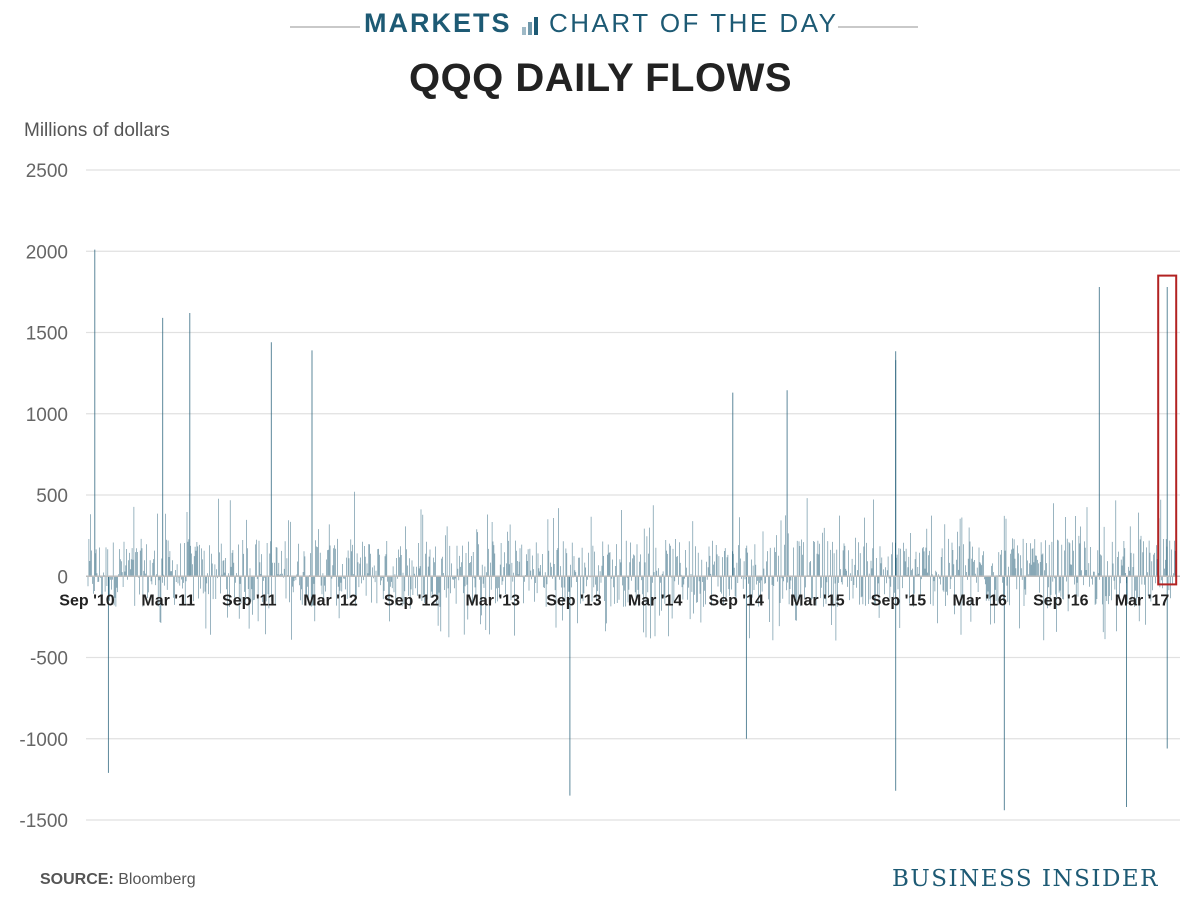 Image resolution: width=1201 pixels, height=900 pixels. I want to click on chart-header: MARKETS CHART OF THE DAY, so click(600, 23).